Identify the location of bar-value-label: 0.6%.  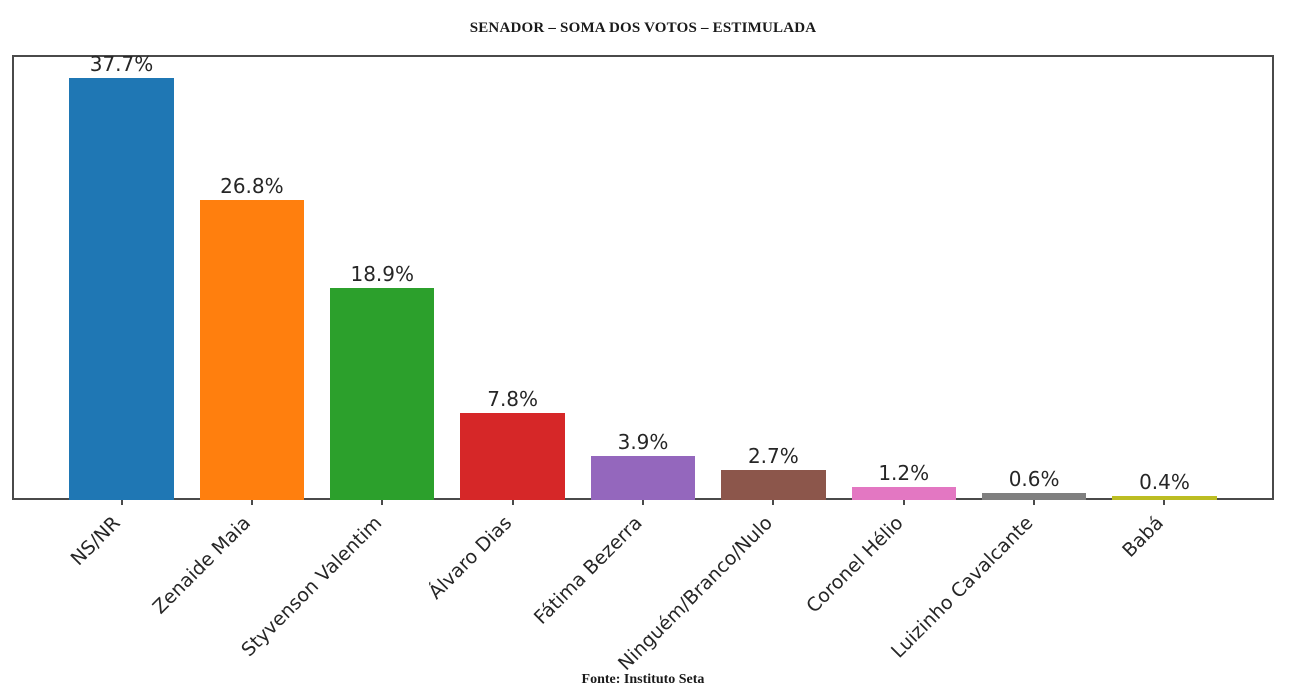
(1034, 479).